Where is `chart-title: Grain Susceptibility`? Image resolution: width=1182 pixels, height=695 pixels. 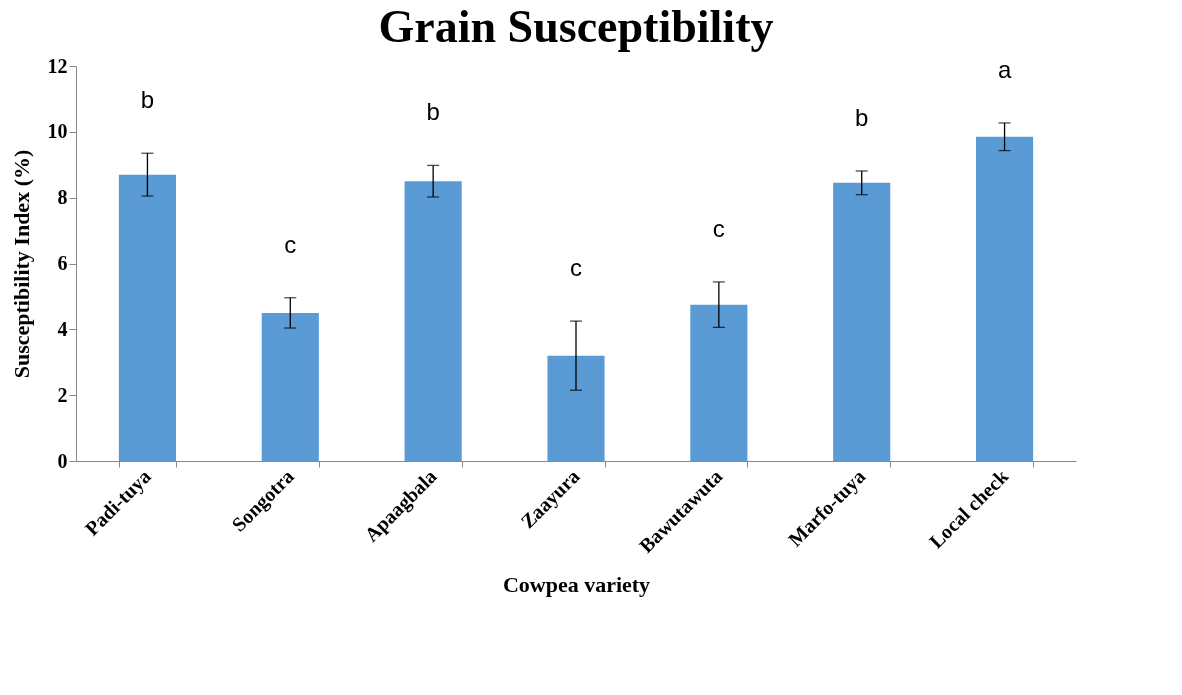 chart-title: Grain Susceptibility is located at coordinates (576, 26).